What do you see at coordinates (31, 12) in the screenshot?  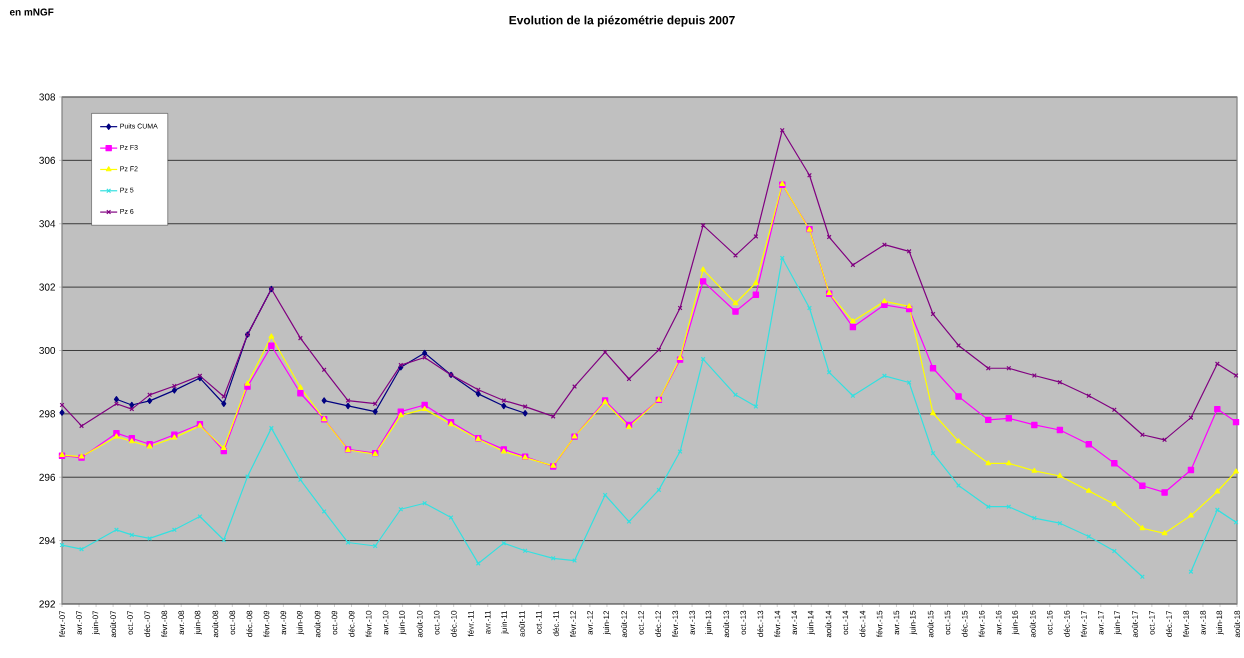 I see `text: en mNGF` at bounding box center [31, 12].